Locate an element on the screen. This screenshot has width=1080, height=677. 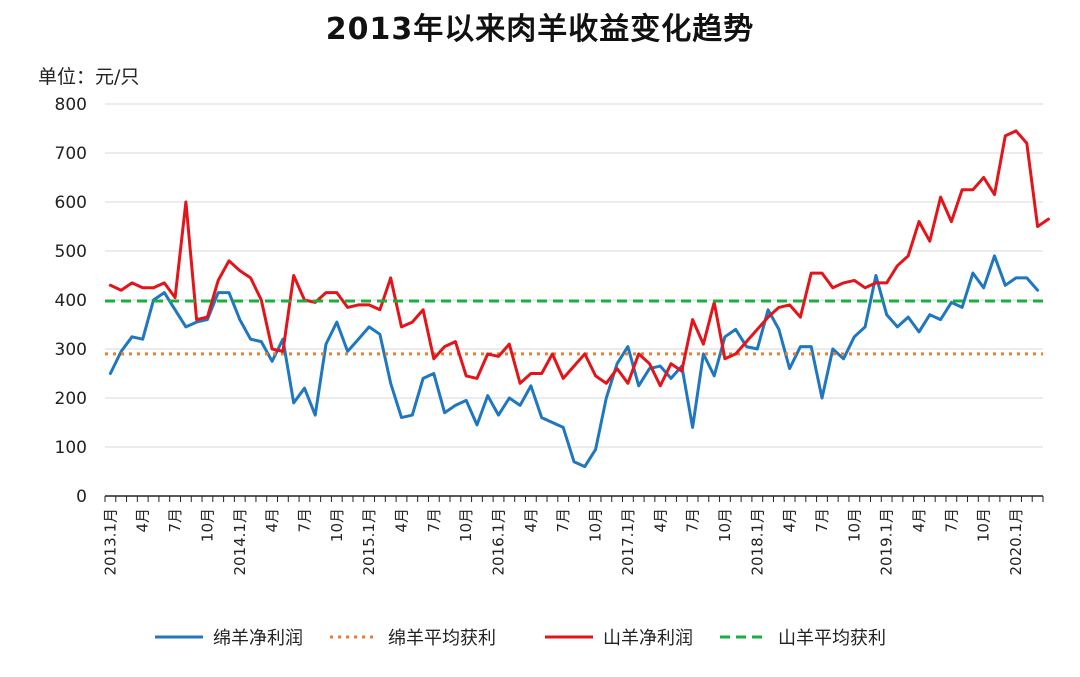
legend: 绵羊净利润 绵羊平均获利 山羊净利润 山羊平均获利 is located at coordinates (520, 638).